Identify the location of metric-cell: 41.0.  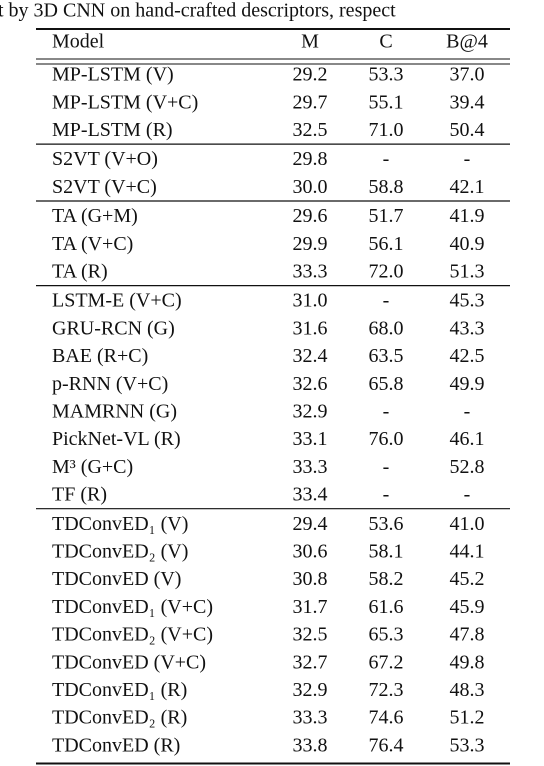
(467, 524).